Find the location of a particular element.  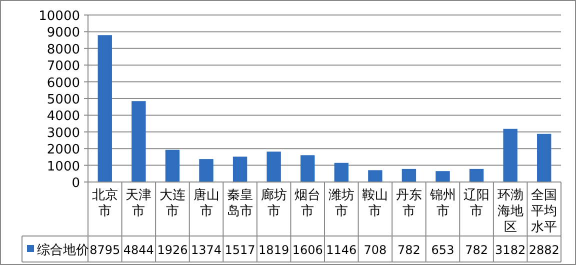

data-label: 3182 is located at coordinates (510, 250).